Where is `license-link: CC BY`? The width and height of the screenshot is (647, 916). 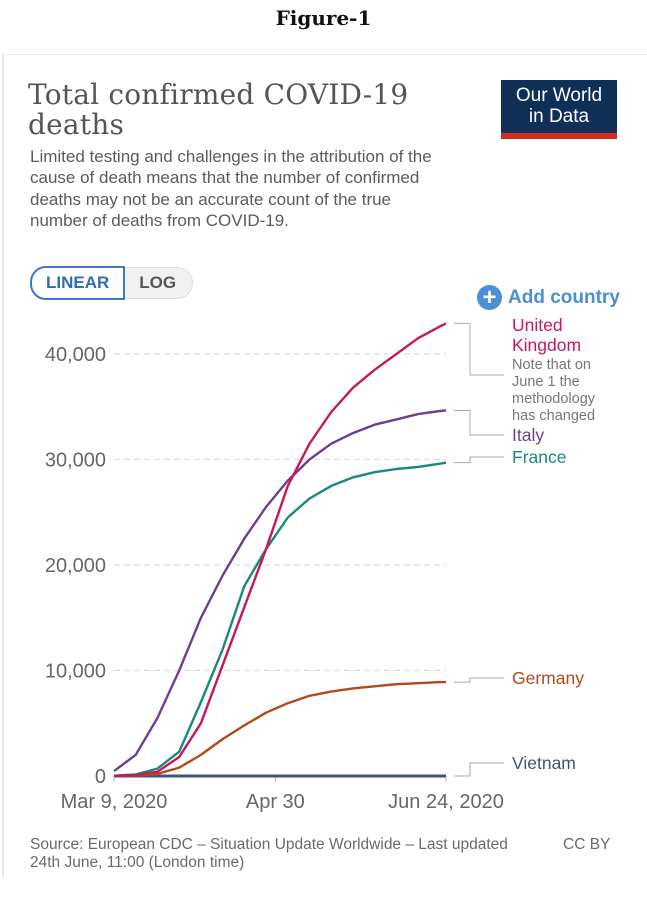 license-link: CC BY is located at coordinates (587, 844).